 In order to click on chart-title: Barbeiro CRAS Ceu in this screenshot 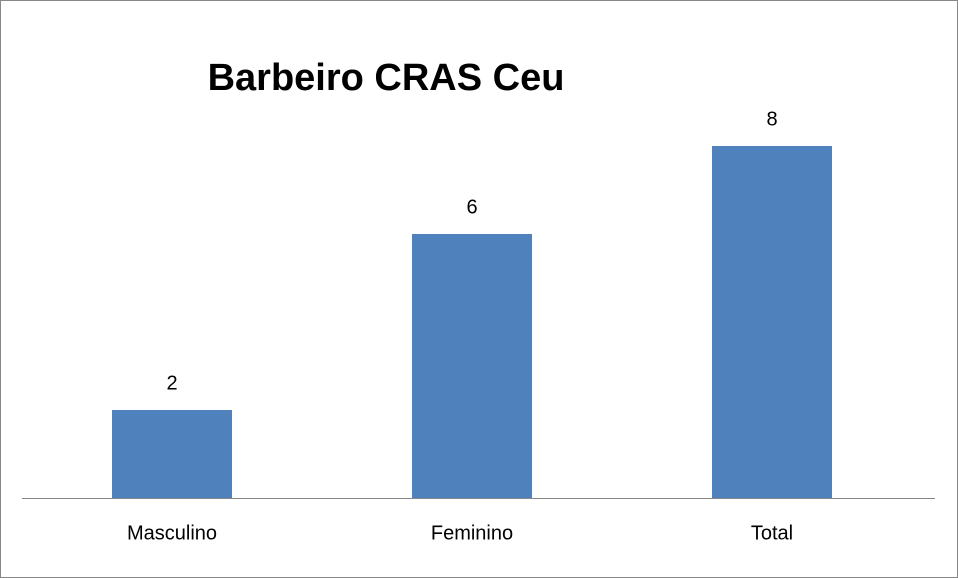, I will do `click(386, 78)`.